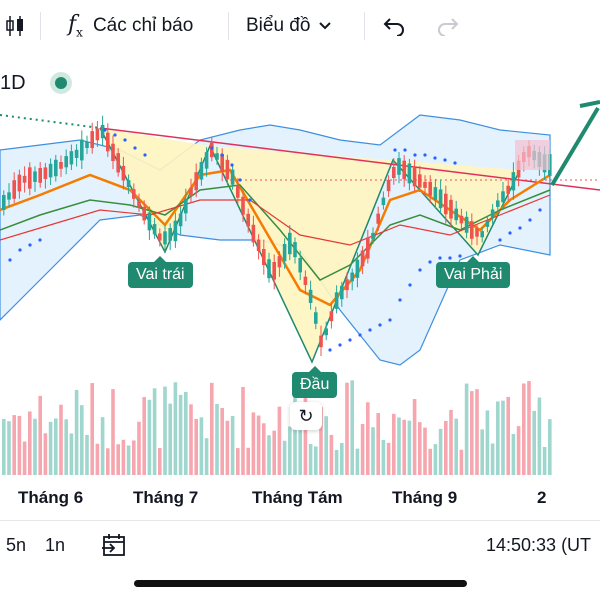 This screenshot has height=600, width=600. Describe the element at coordinates (40, 26) in the screenshot. I see `divider` at that location.